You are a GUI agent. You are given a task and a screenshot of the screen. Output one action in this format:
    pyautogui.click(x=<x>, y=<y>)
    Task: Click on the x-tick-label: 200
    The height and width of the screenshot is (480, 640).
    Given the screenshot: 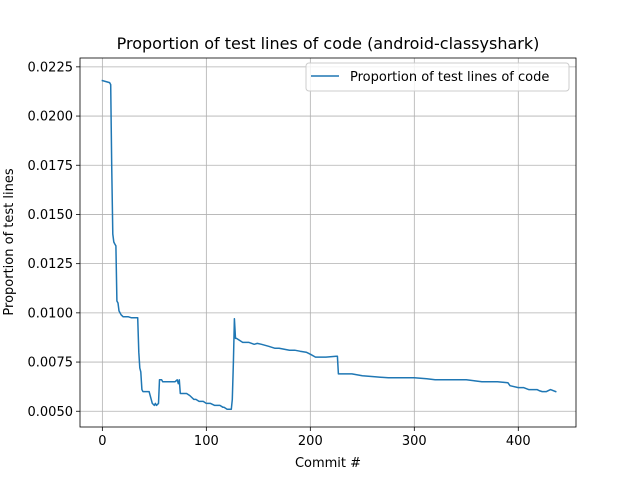 What is the action you would take?
    pyautogui.click(x=310, y=441)
    